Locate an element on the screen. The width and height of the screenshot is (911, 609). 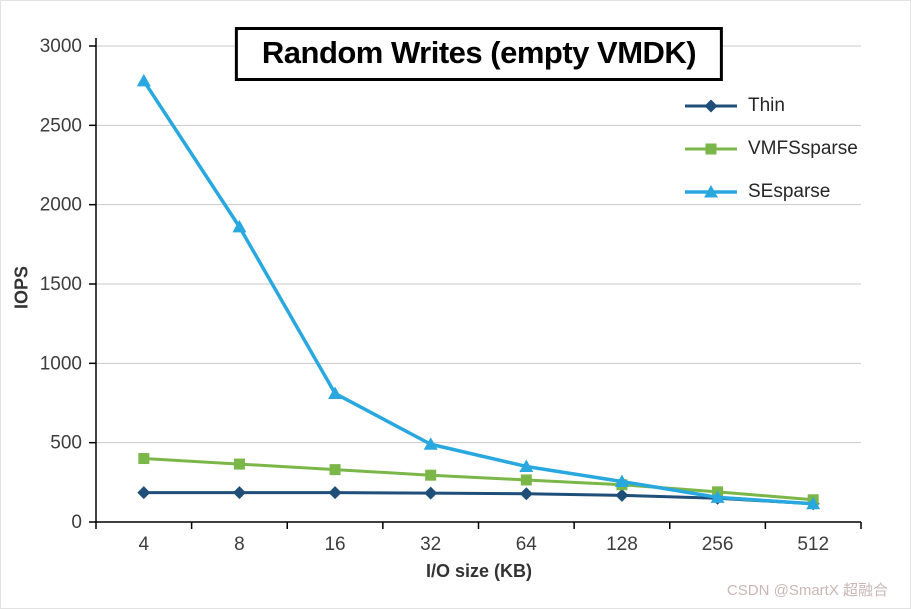
y-tick-label: 1500 is located at coordinates (61, 284).